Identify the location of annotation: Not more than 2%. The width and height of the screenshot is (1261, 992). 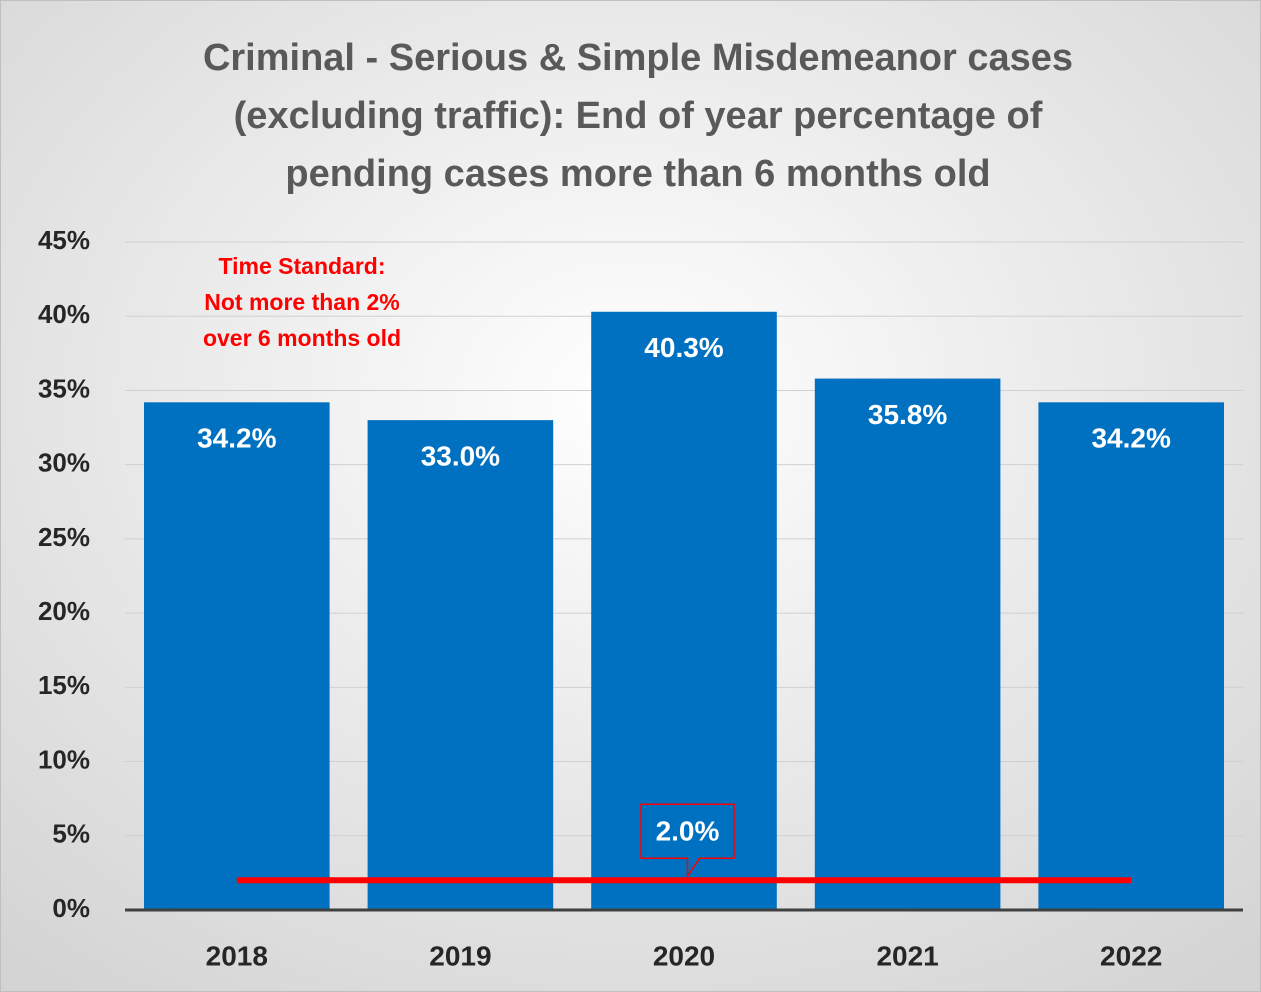
(302, 302).